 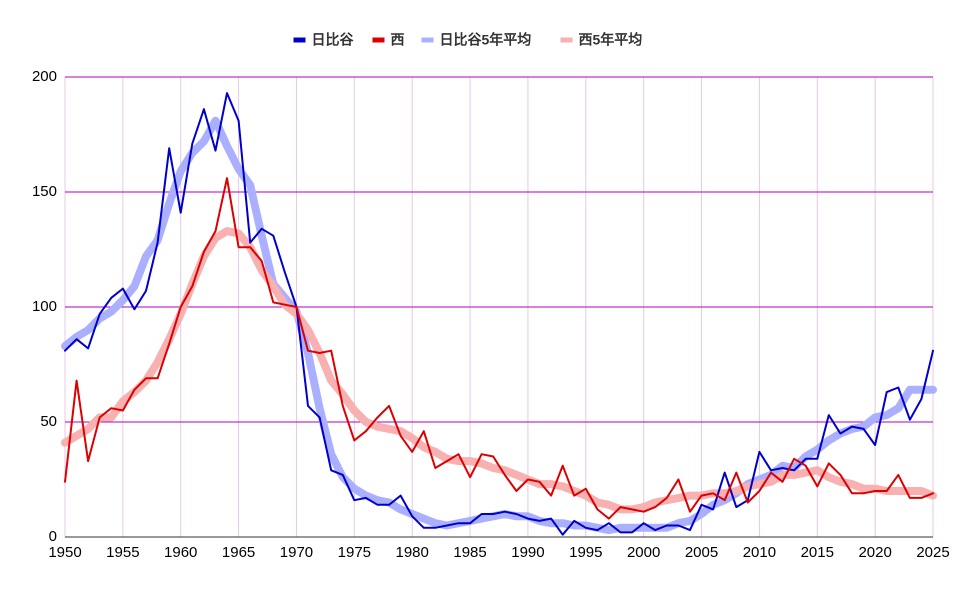 What do you see at coordinates (44, 76) in the screenshot?
I see `y-tick-label: 200` at bounding box center [44, 76].